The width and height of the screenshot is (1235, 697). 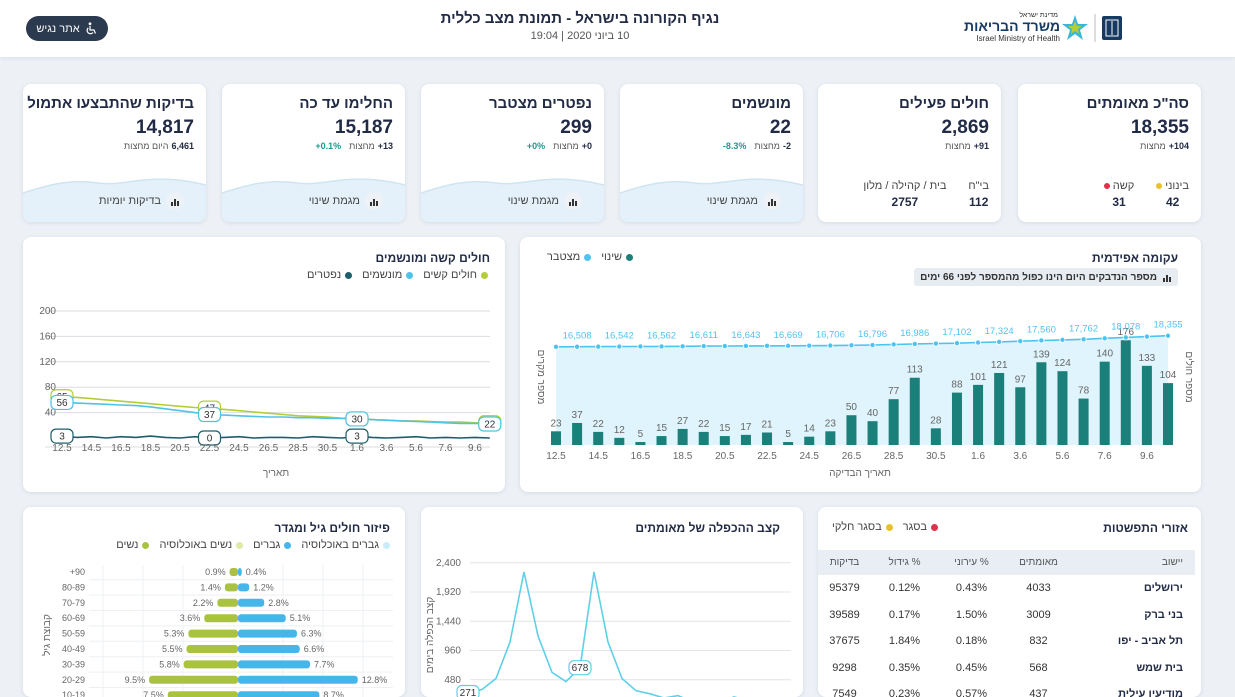 I want to click on table-cell: 0.12%, so click(x=904, y=588).